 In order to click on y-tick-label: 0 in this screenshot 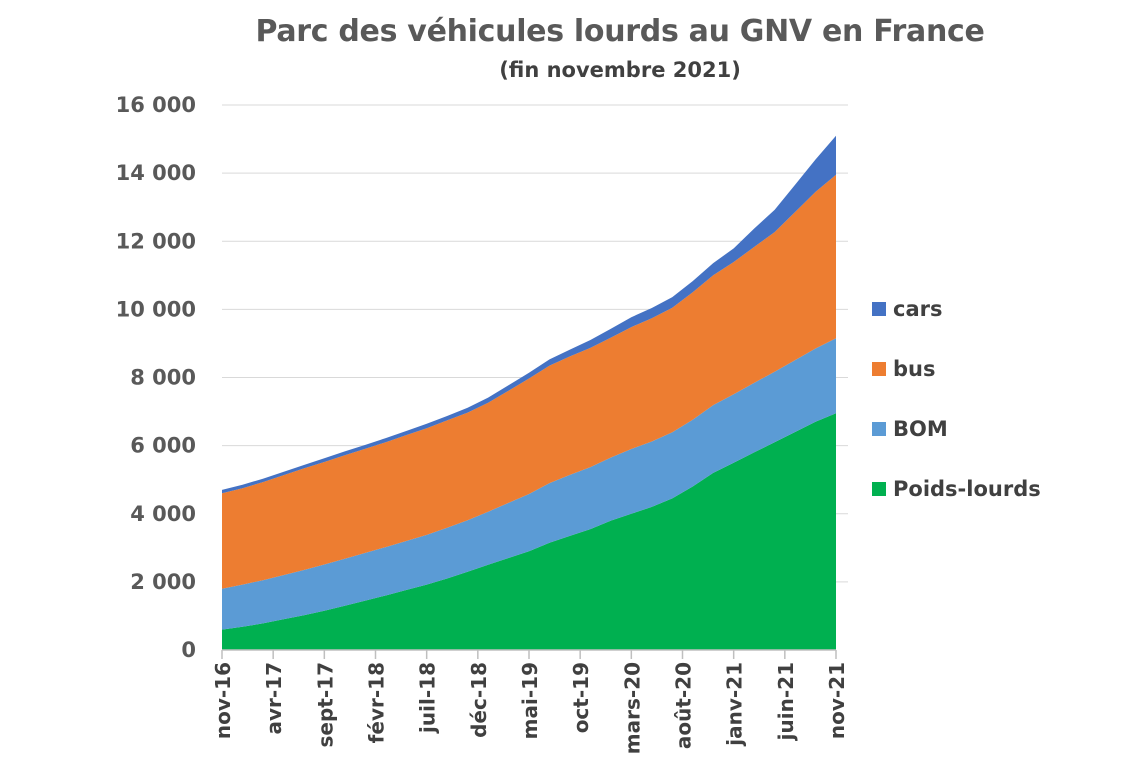, I will do `click(188, 650)`.